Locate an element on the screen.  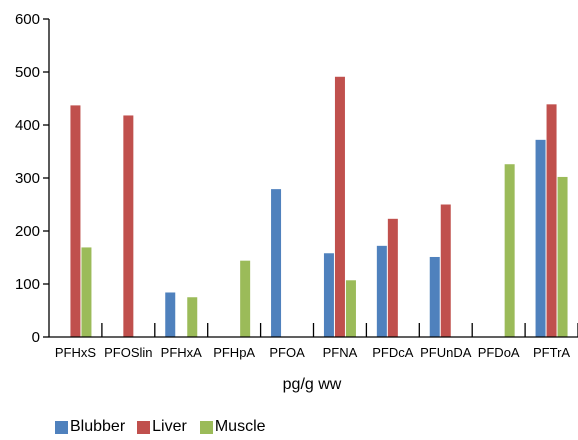
legend-label: Muscle is located at coordinates (240, 426).